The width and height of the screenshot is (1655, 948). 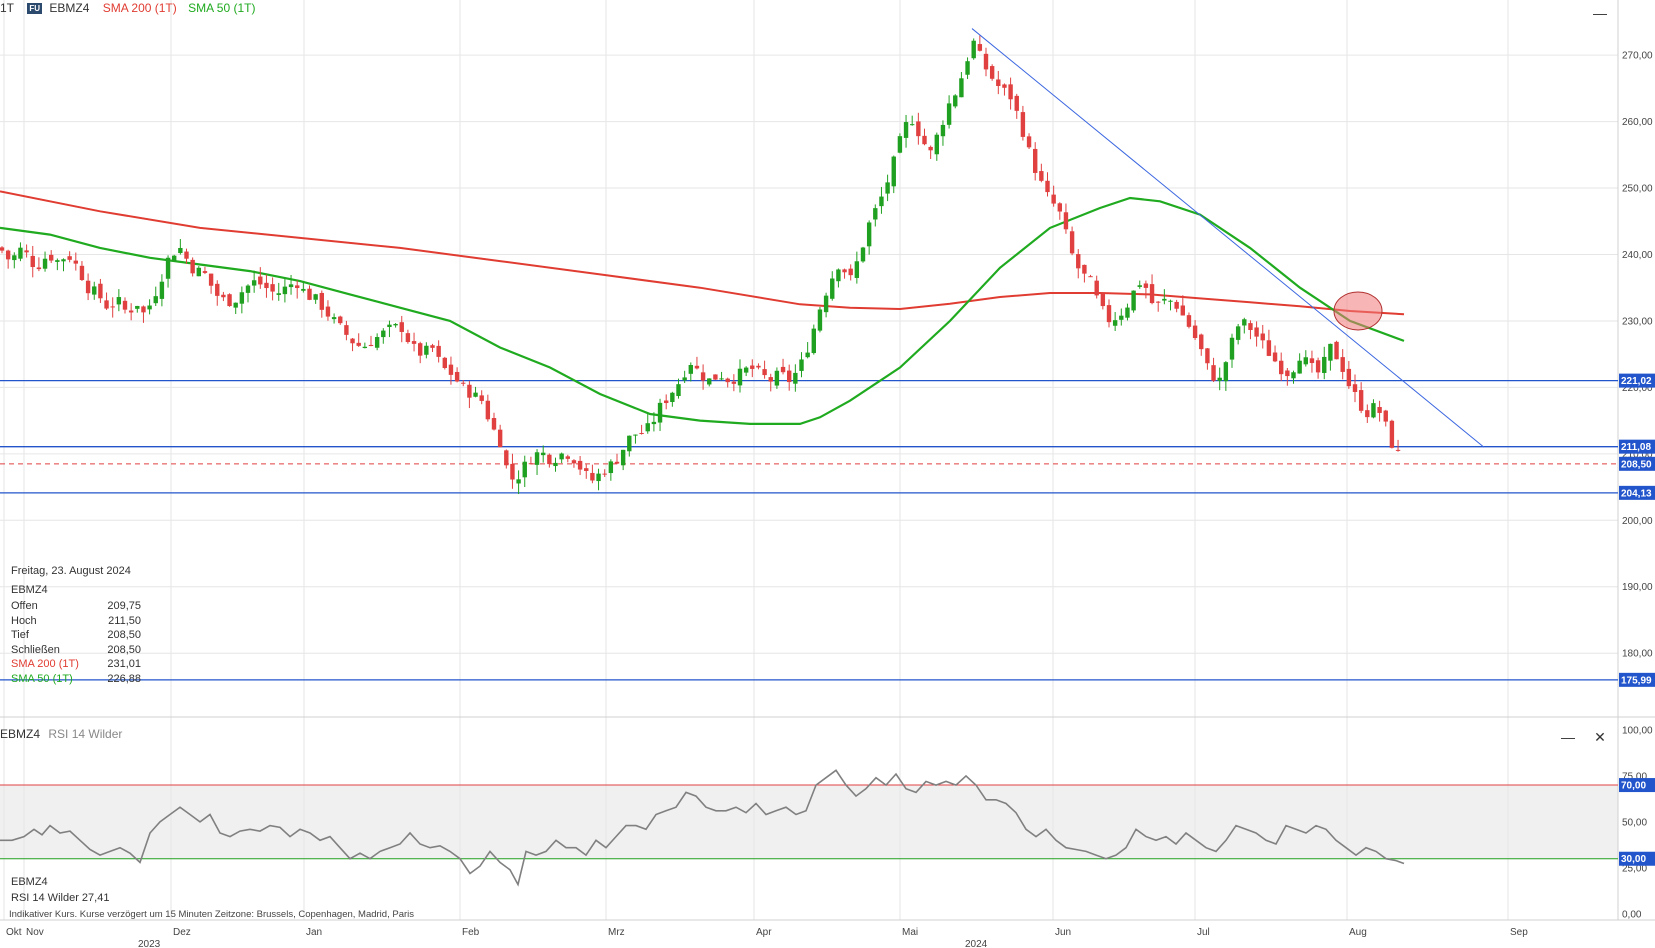 What do you see at coordinates (1600, 737) in the screenshot?
I see `rsi-close-icon: ✕` at bounding box center [1600, 737].